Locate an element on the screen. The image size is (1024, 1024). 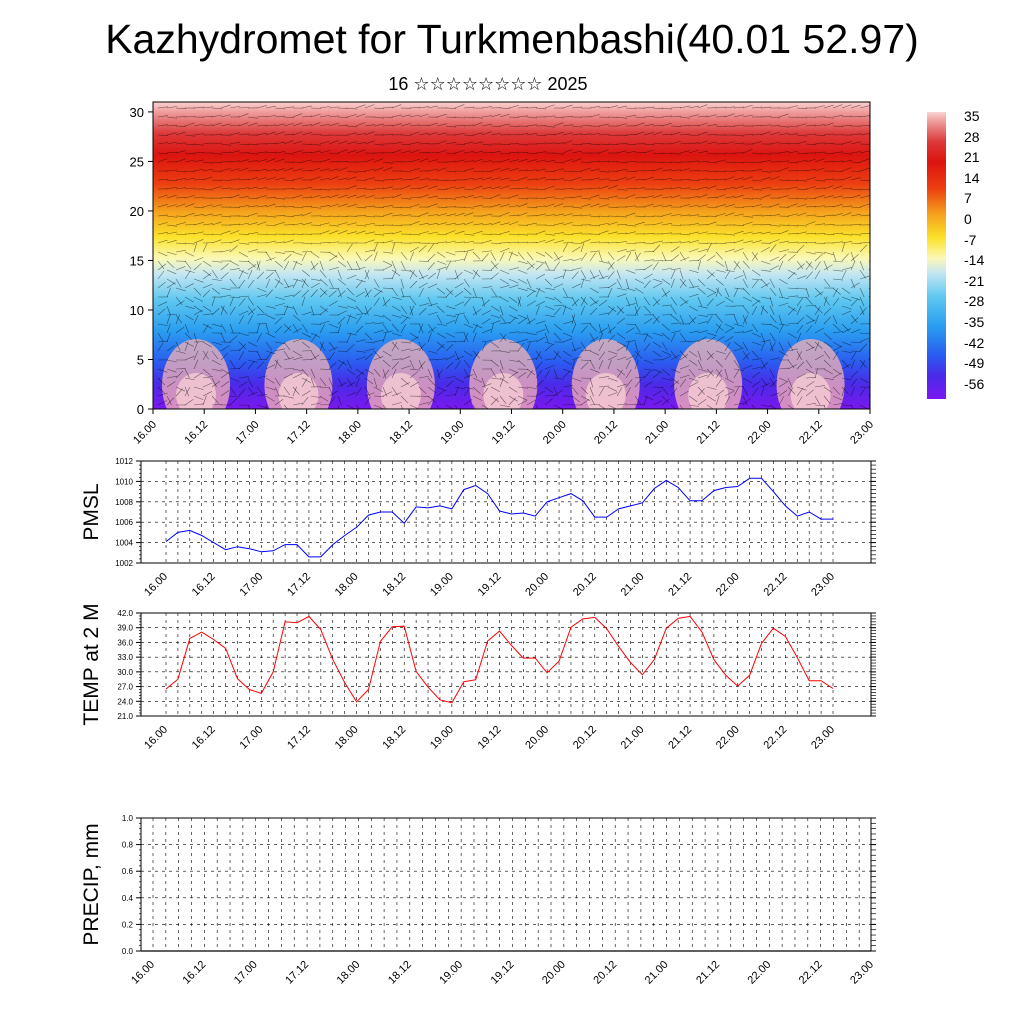
colorbar-label: -49 is located at coordinates (974, 363).